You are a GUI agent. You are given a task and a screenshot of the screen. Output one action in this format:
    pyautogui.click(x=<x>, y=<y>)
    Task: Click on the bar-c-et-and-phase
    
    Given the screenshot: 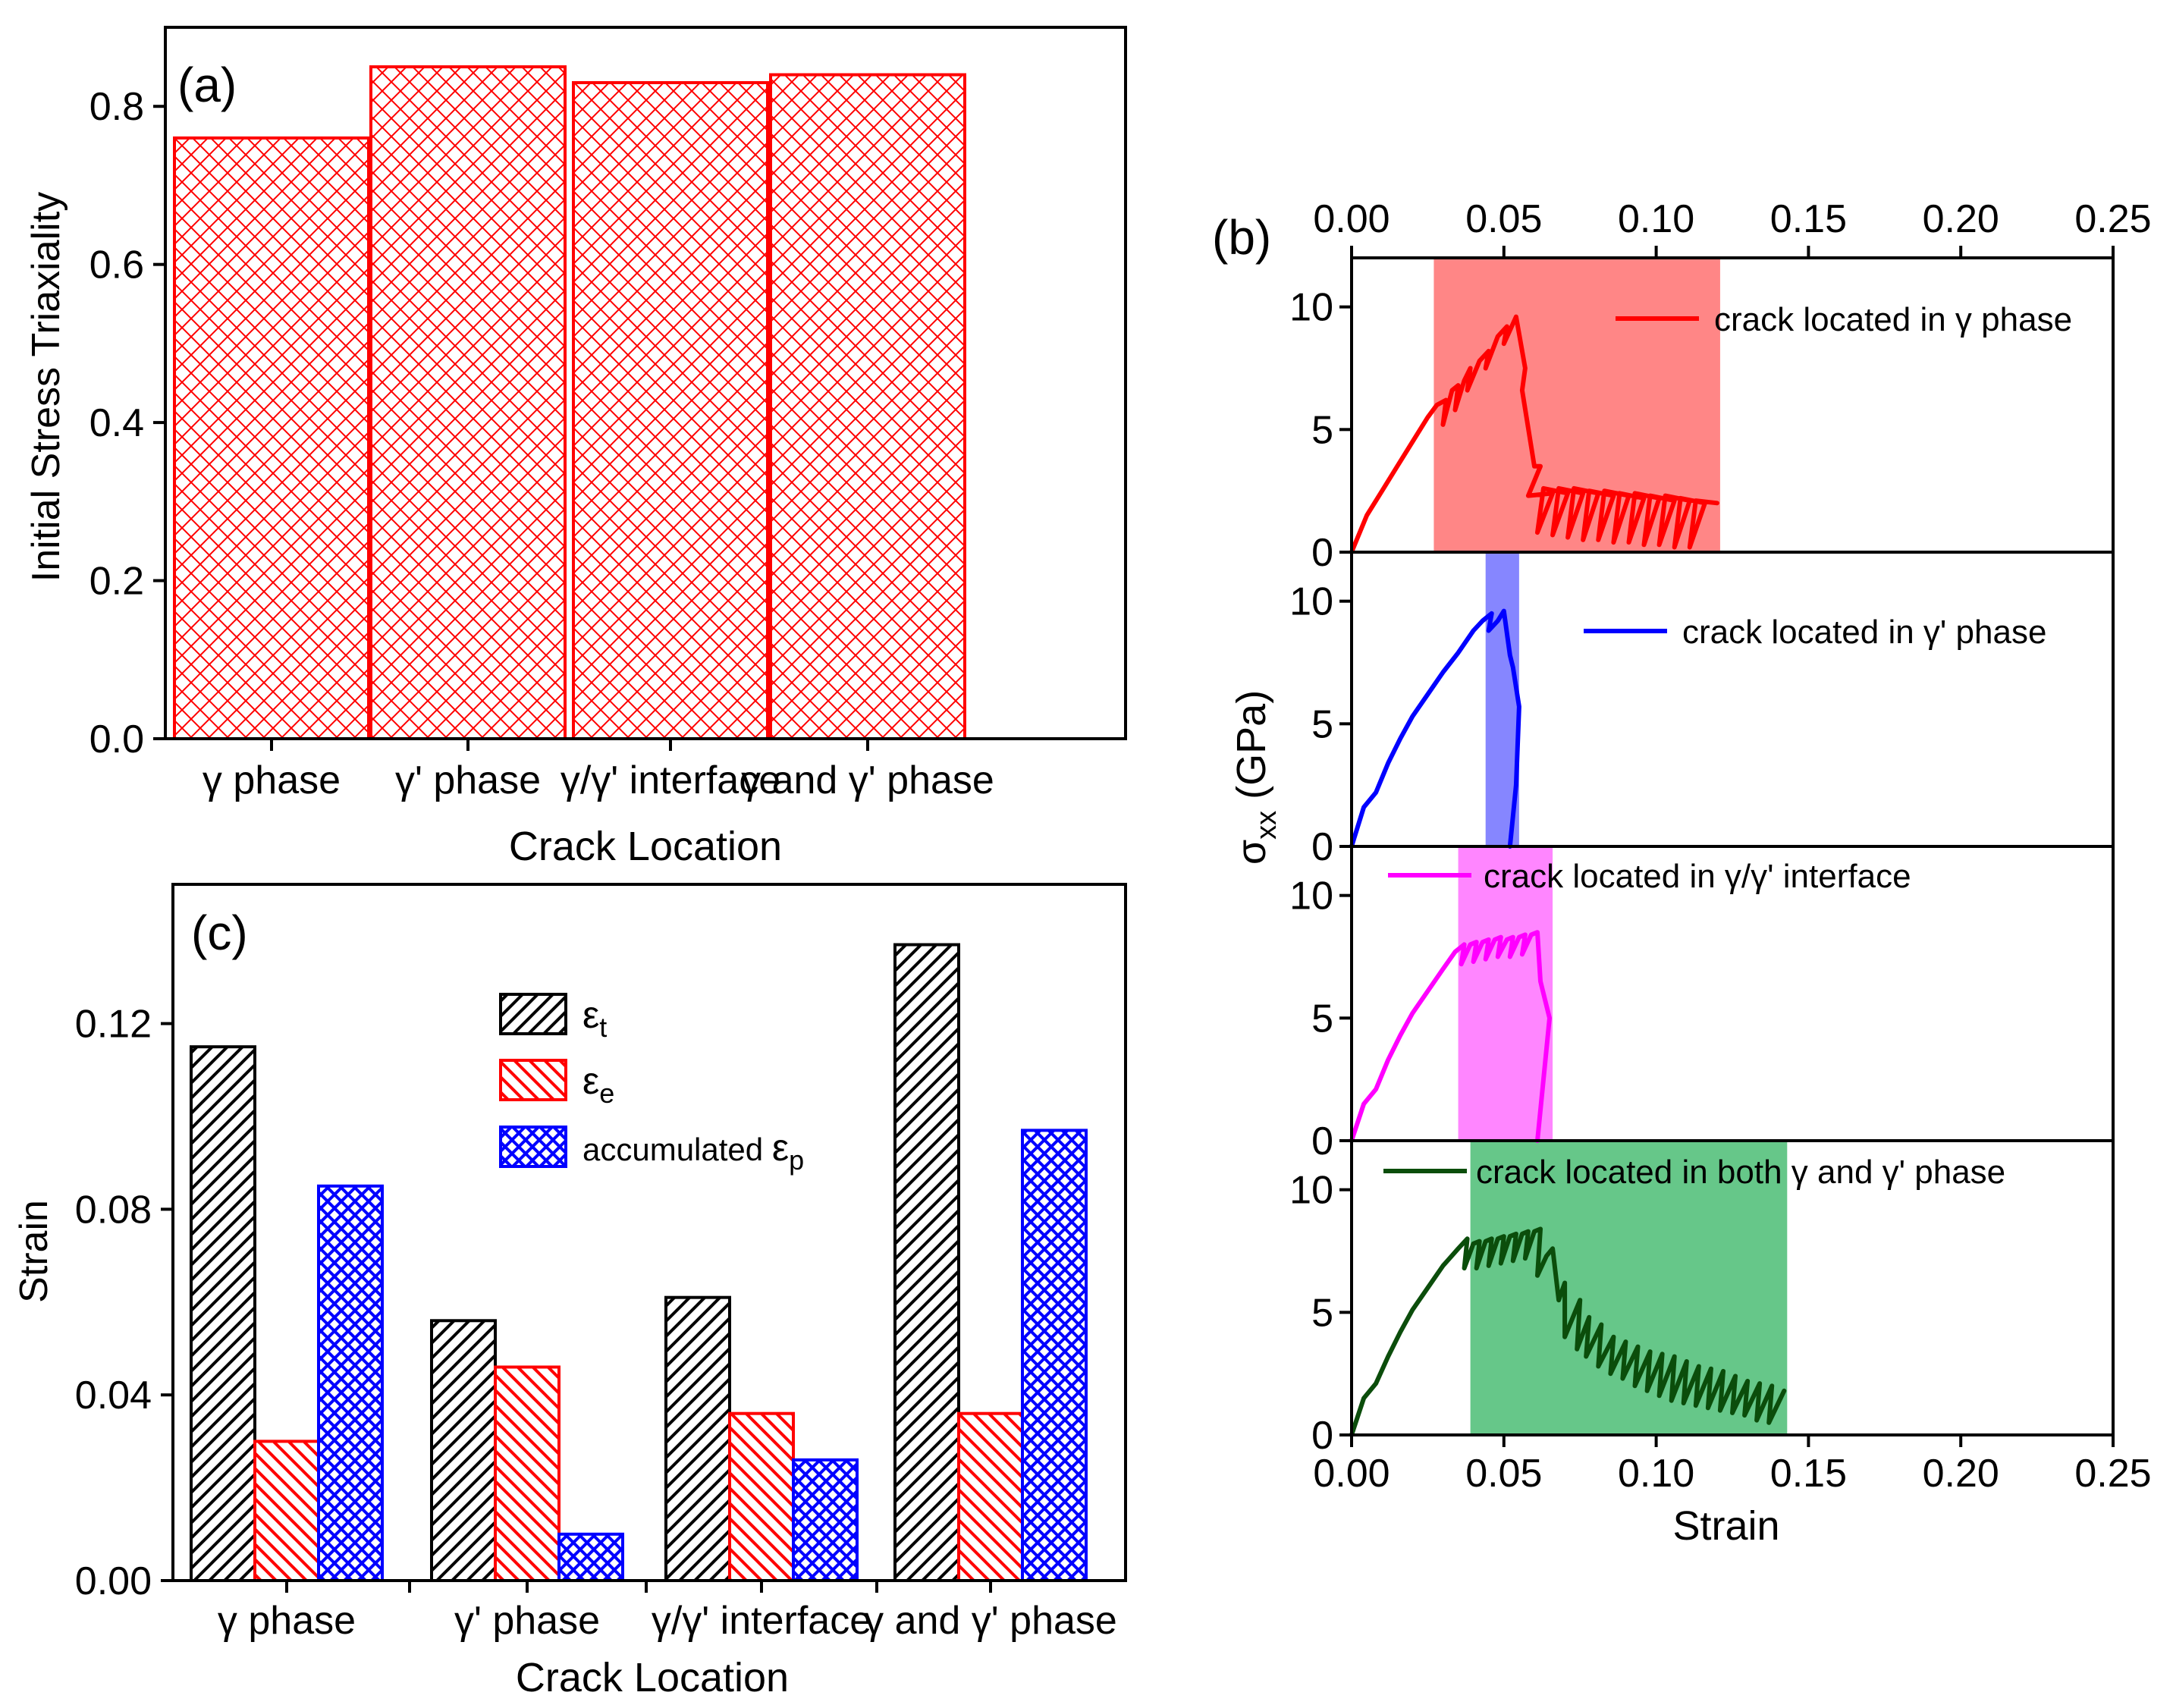 What is the action you would take?
    pyautogui.click(x=926, y=1263)
    